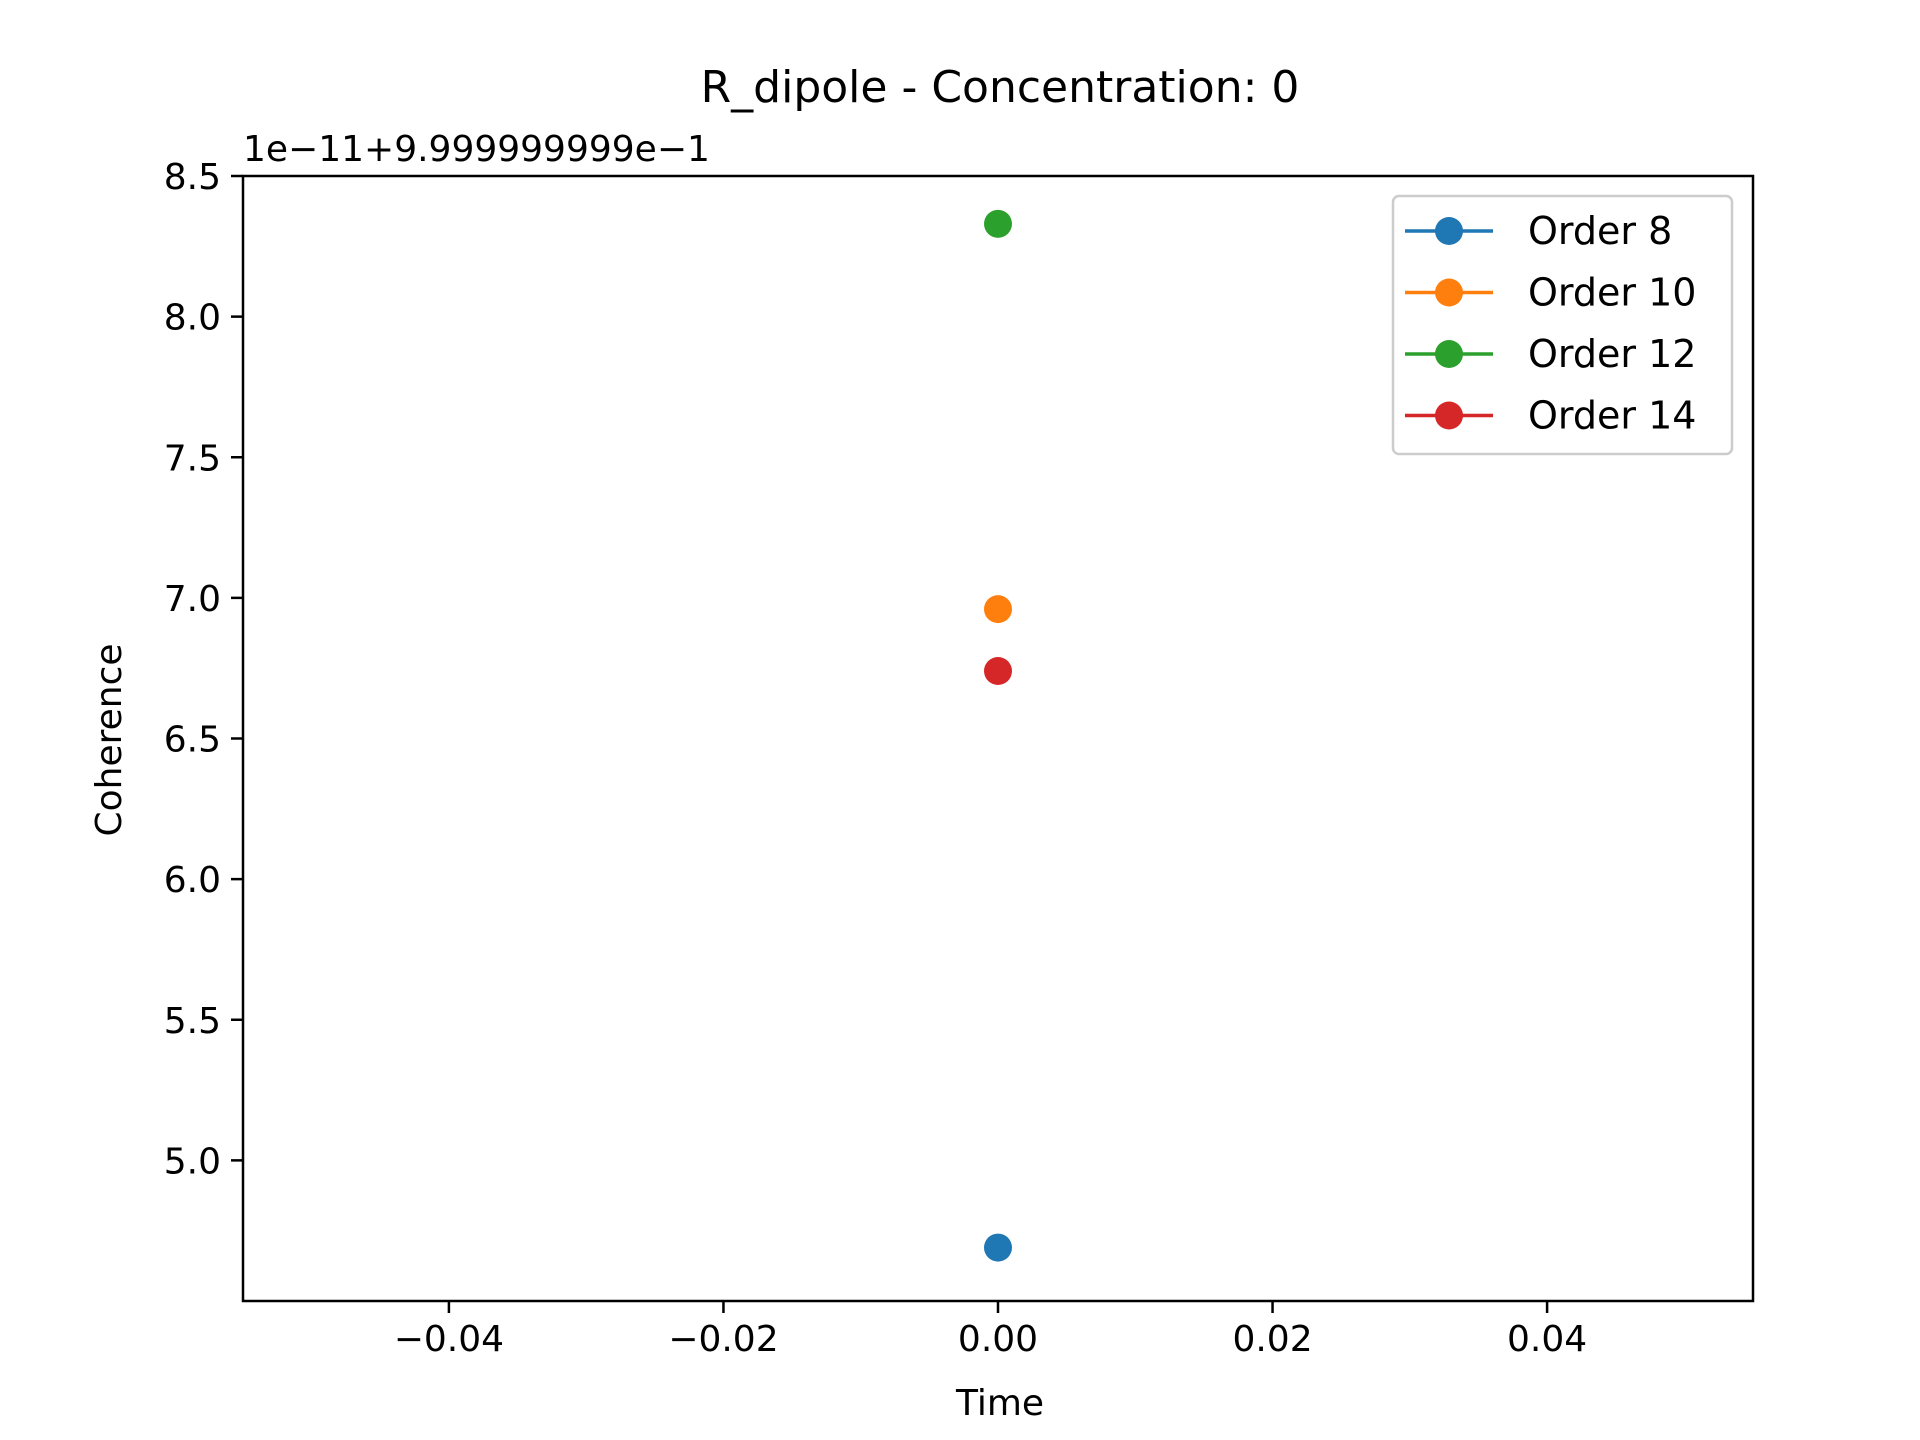 This screenshot has height=1440, width=1920. Describe the element at coordinates (1272, 1339) in the screenshot. I see `x-tick-label: 0.02` at that location.